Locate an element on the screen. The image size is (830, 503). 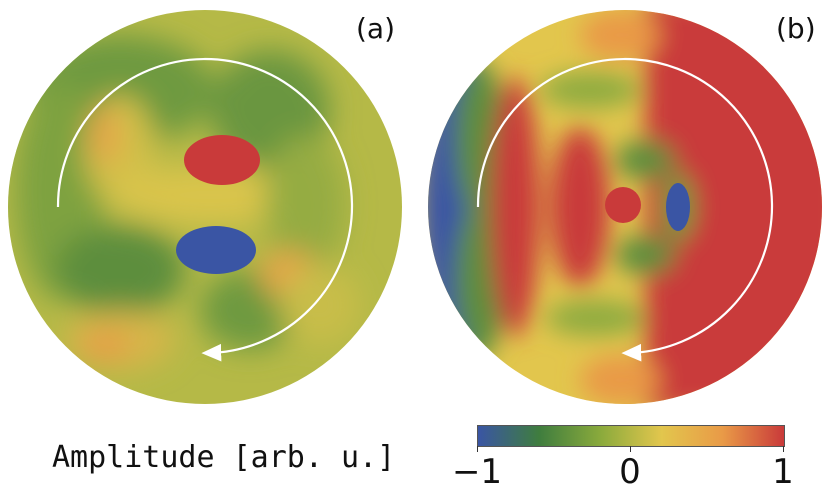
colorbar-title: Amplitude [arb. u.] is located at coordinates (224, 457).